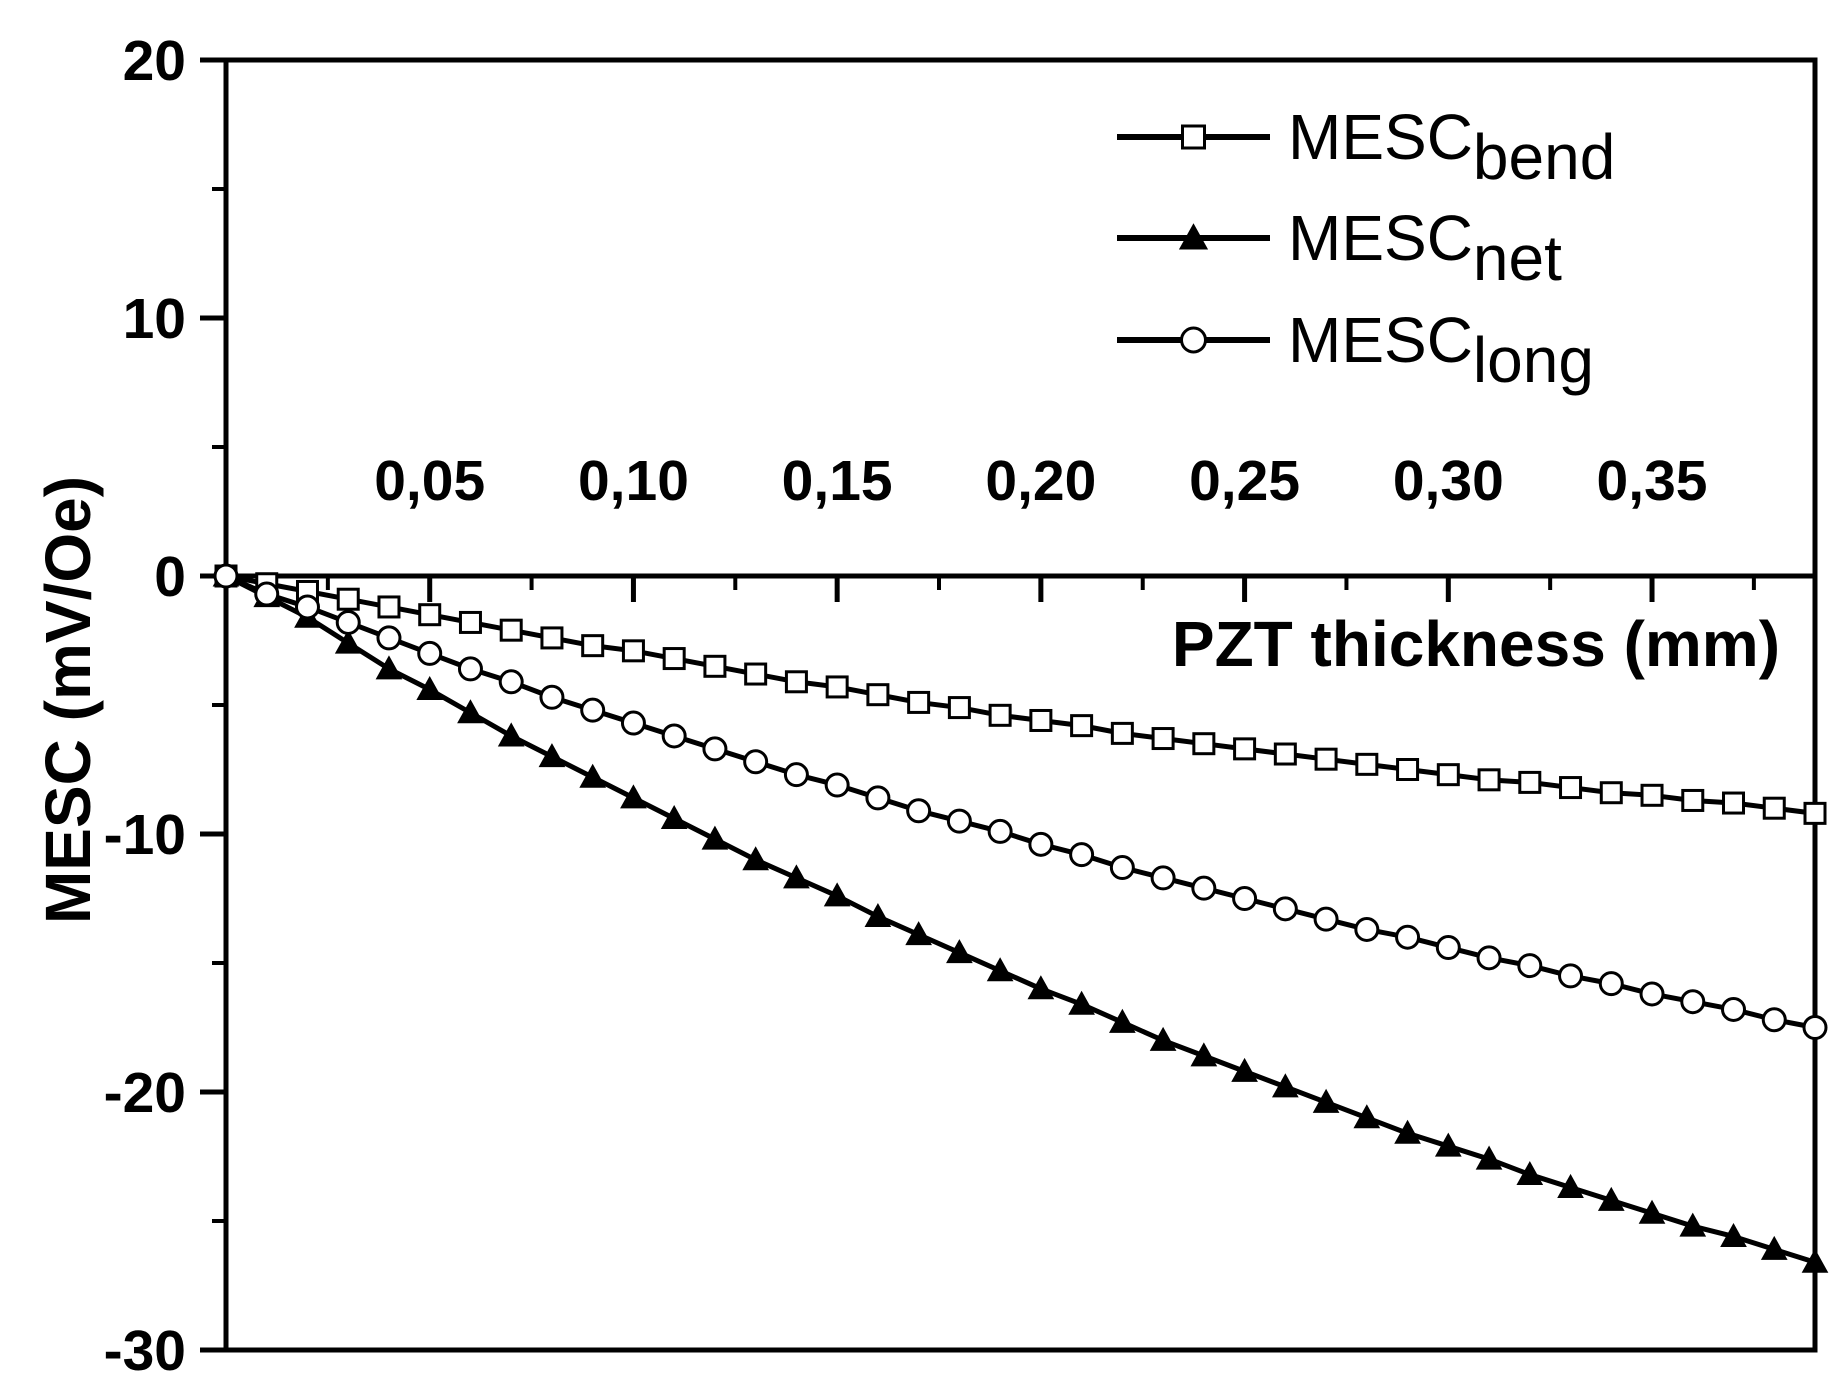  I want to click on y-tick-label: -10, so click(145, 835).